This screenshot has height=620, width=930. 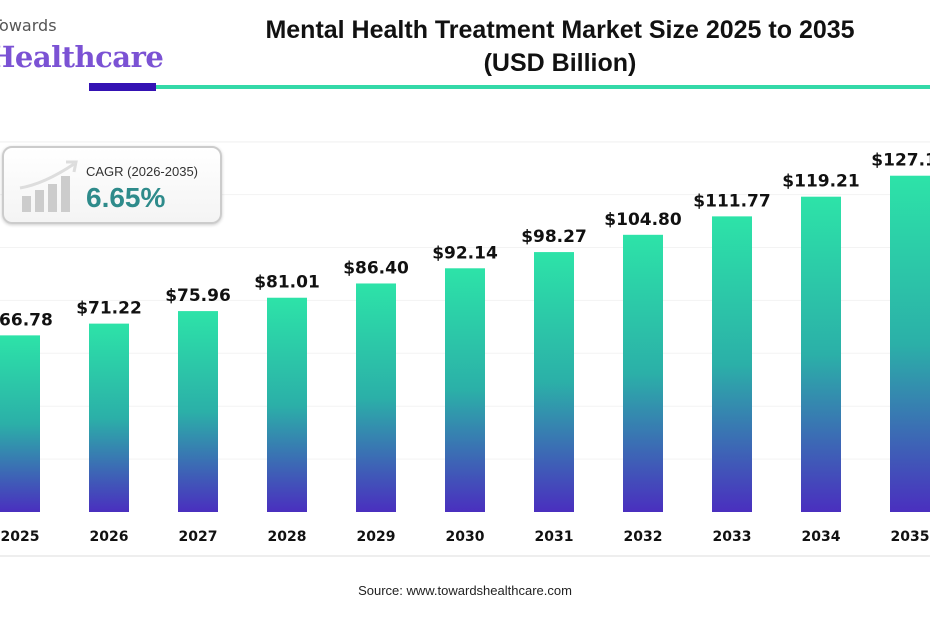 I want to click on data-label: $71.22, so click(x=109, y=309).